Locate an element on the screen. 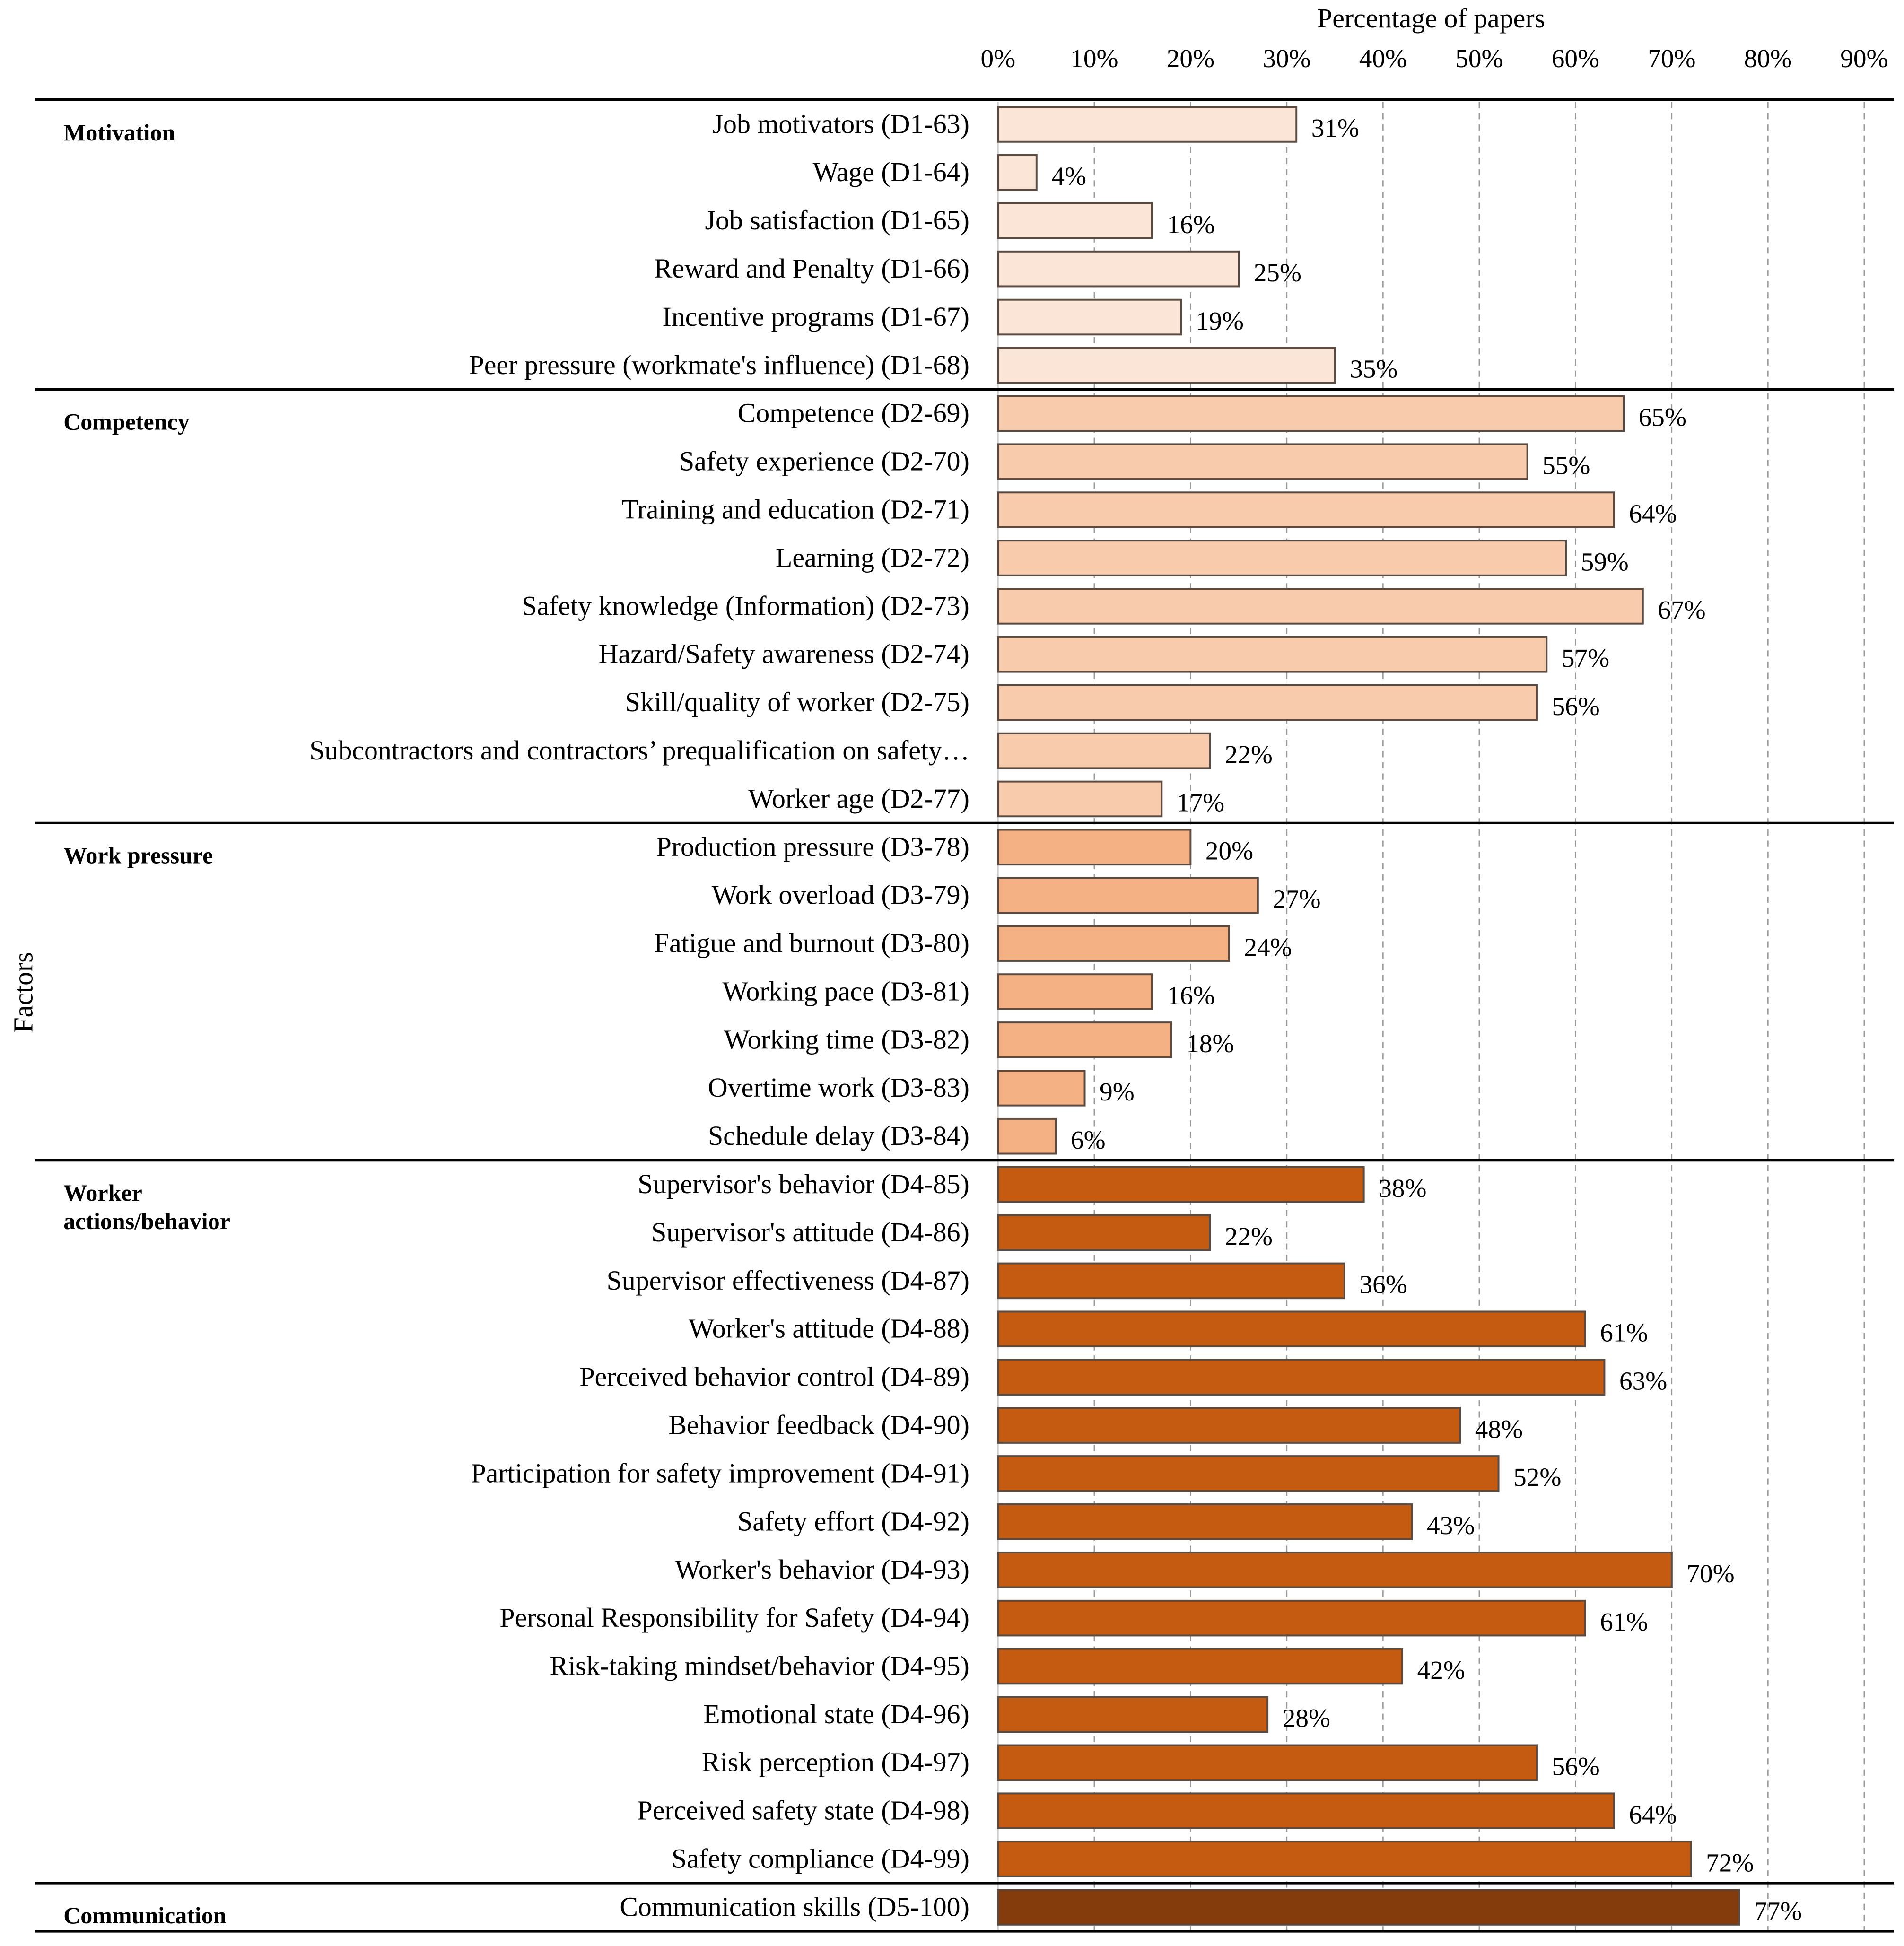  data-label: 9% is located at coordinates (1118, 1091).